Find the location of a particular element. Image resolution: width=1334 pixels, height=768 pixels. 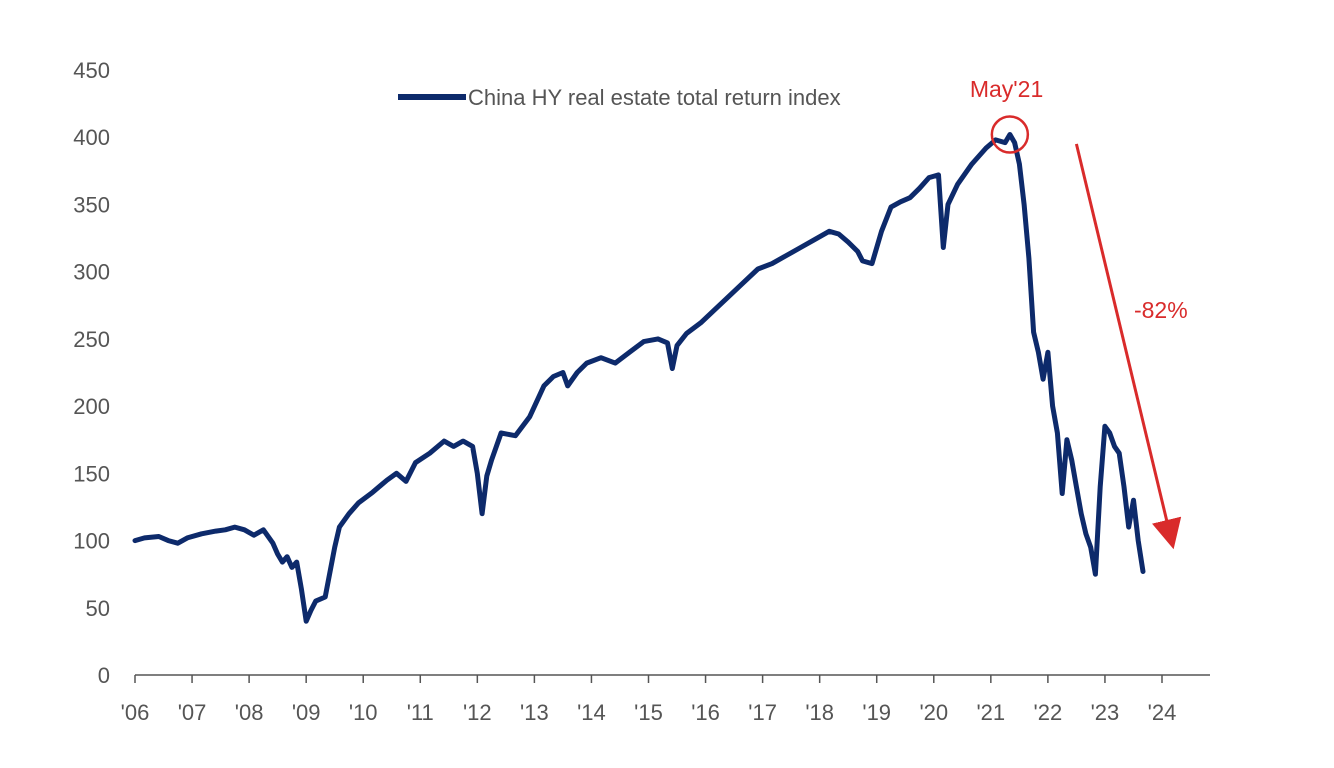

decline-annotation-label: -82% is located at coordinates (1161, 310).